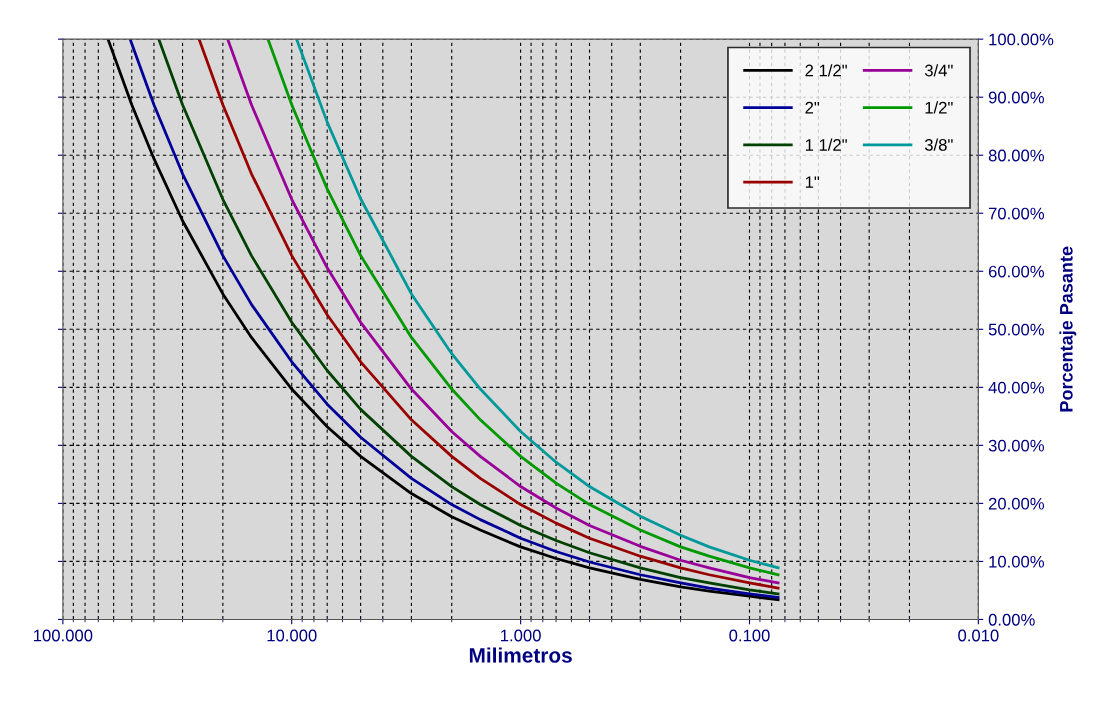 Image resolution: width=1103 pixels, height=712 pixels. Describe the element at coordinates (1011, 619) in the screenshot. I see `y-tick-label: 0.00%` at that location.